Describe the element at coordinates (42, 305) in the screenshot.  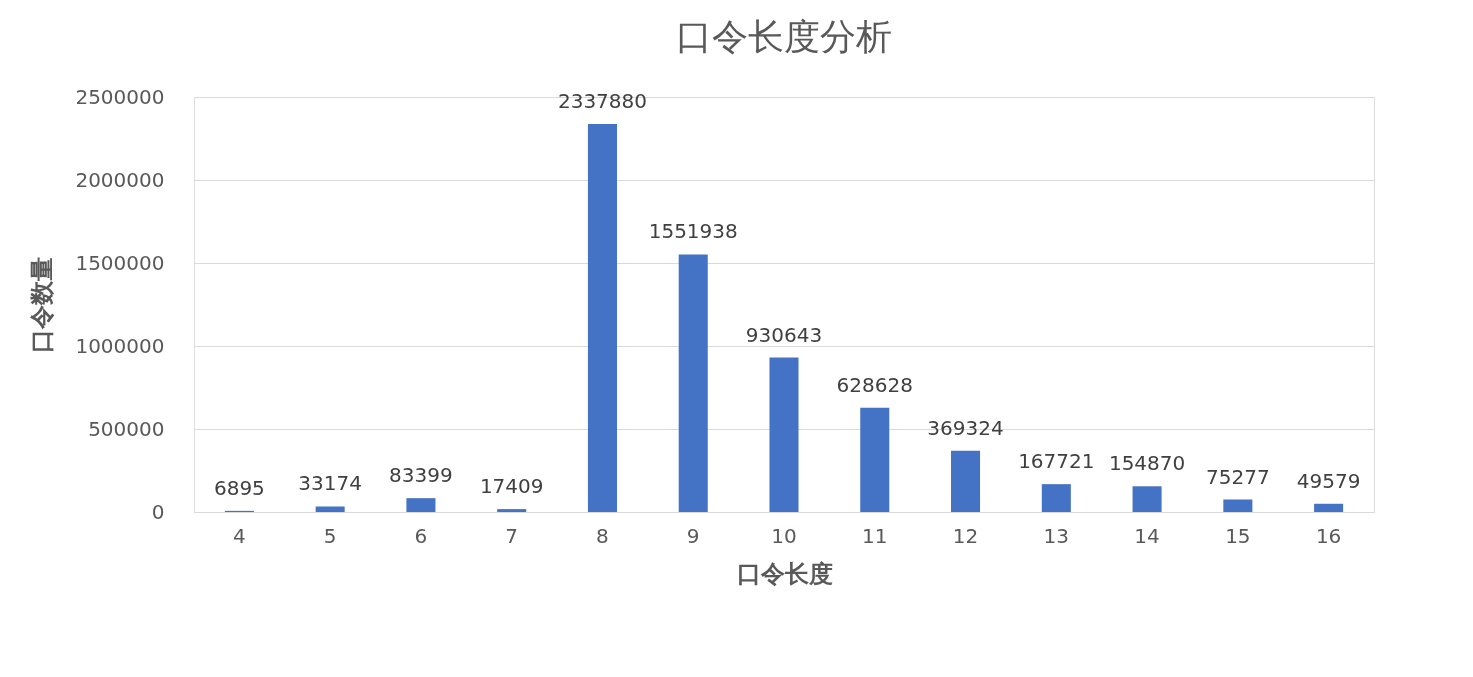
I see `y-axis-title: 口令数量` at that location.